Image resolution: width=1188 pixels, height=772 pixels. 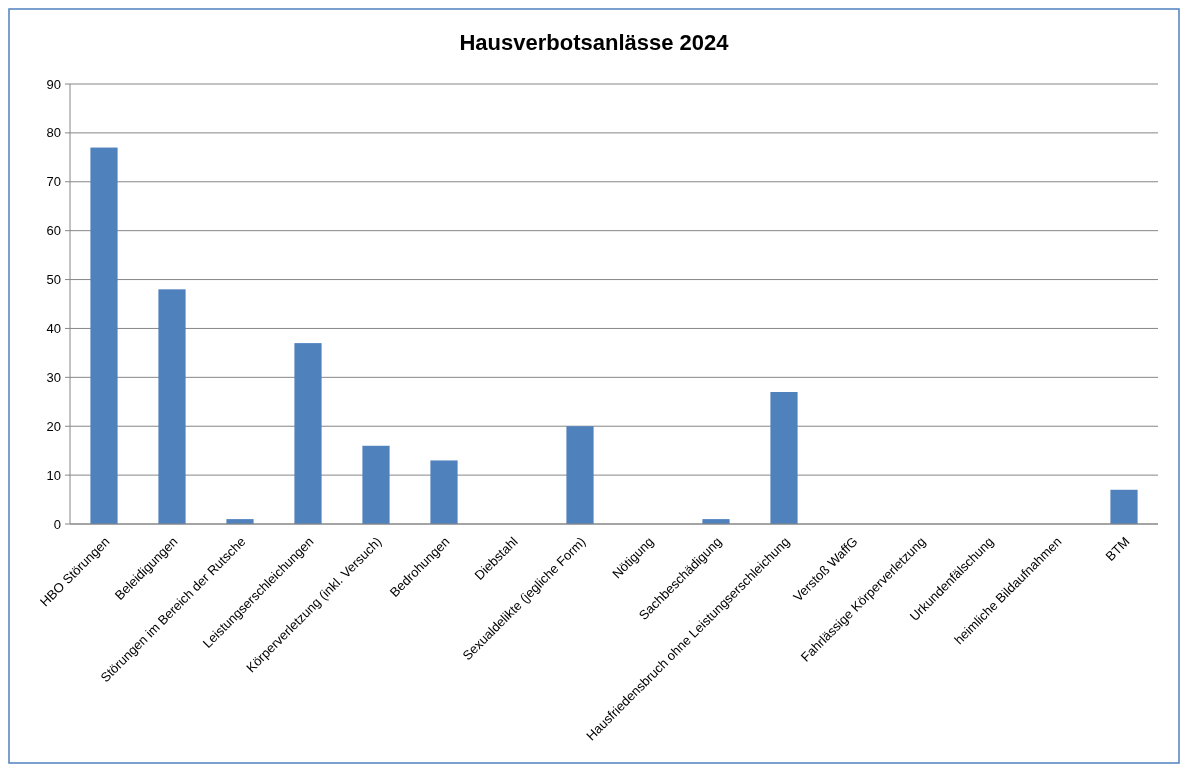 I want to click on y-tick-label: 30, so click(x=53, y=377).